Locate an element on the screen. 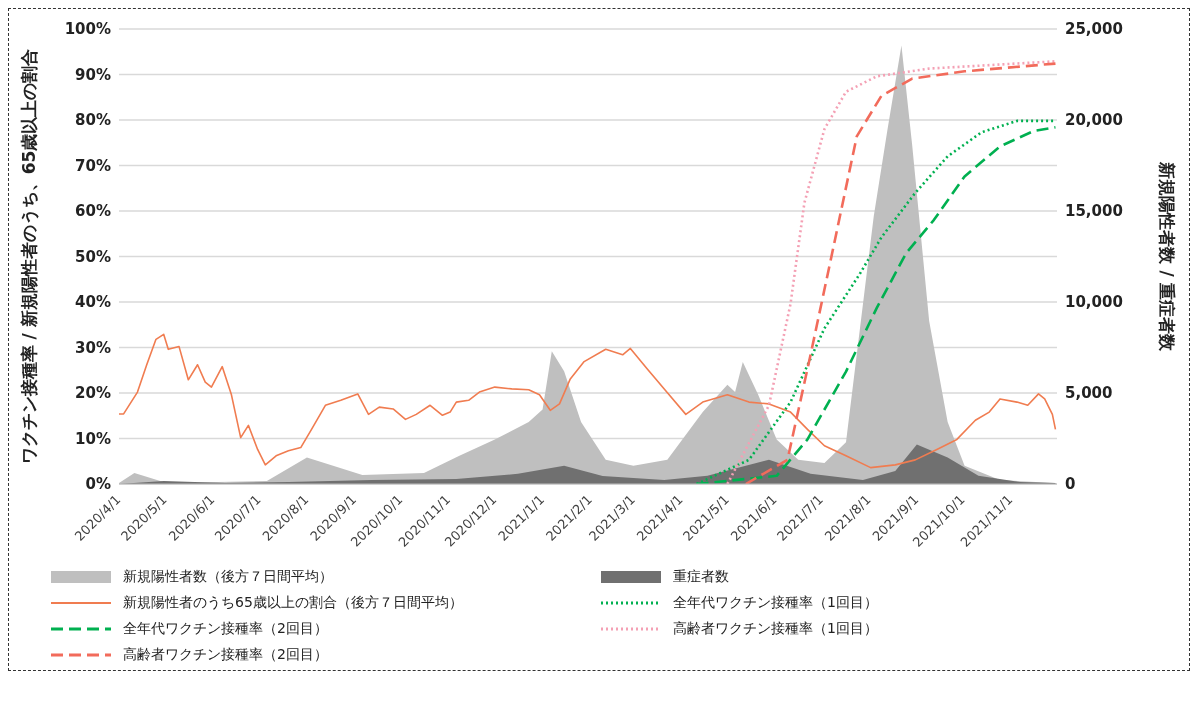 This screenshot has width=1202, height=723. y-tick-label: 10% is located at coordinates (93, 438).